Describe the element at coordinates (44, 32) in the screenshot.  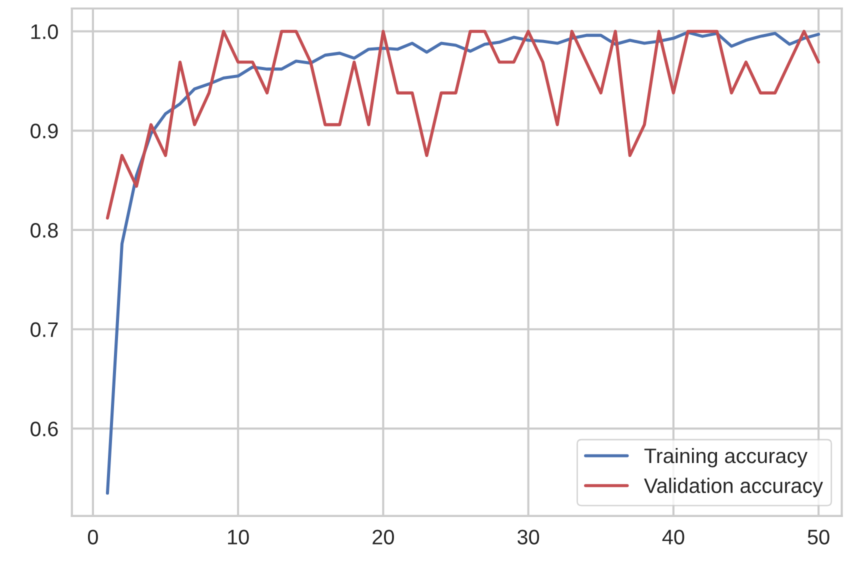
I see `y-tick-label: 1.0` at that location.